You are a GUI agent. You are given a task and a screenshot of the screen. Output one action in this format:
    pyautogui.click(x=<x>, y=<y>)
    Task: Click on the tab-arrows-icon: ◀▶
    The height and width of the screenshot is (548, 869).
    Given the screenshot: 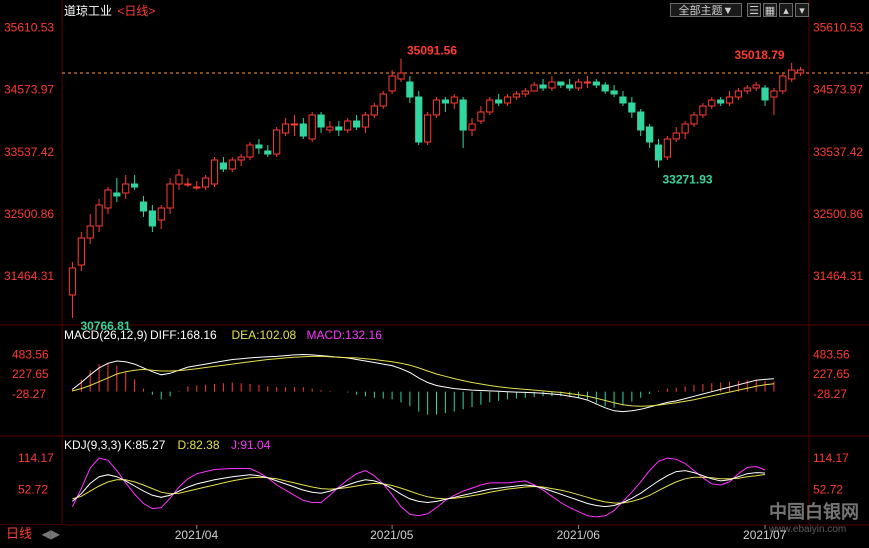 What is the action you would take?
    pyautogui.click(x=51, y=534)
    